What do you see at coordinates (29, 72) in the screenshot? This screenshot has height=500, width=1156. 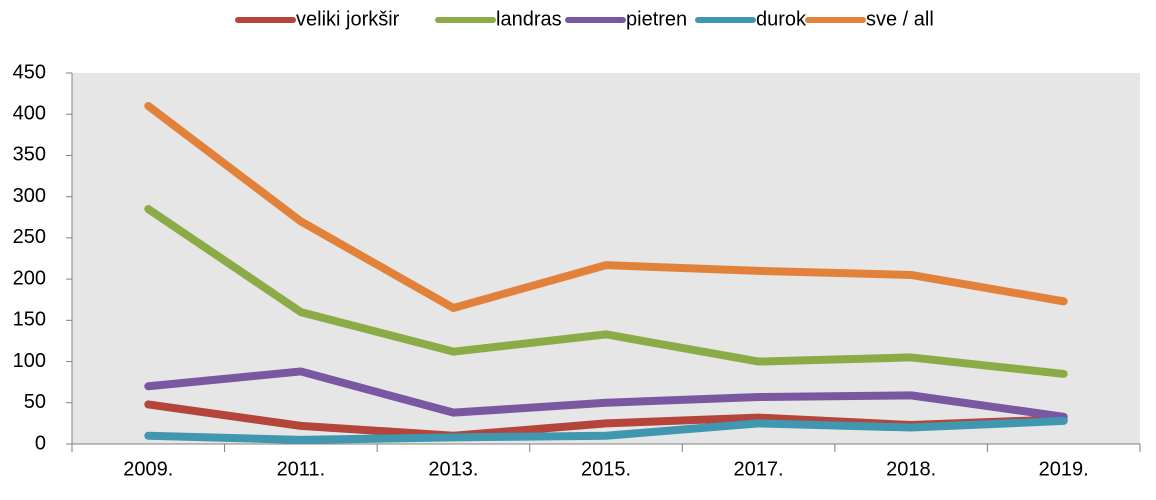 I see `y-tick-label: 450` at bounding box center [29, 72].